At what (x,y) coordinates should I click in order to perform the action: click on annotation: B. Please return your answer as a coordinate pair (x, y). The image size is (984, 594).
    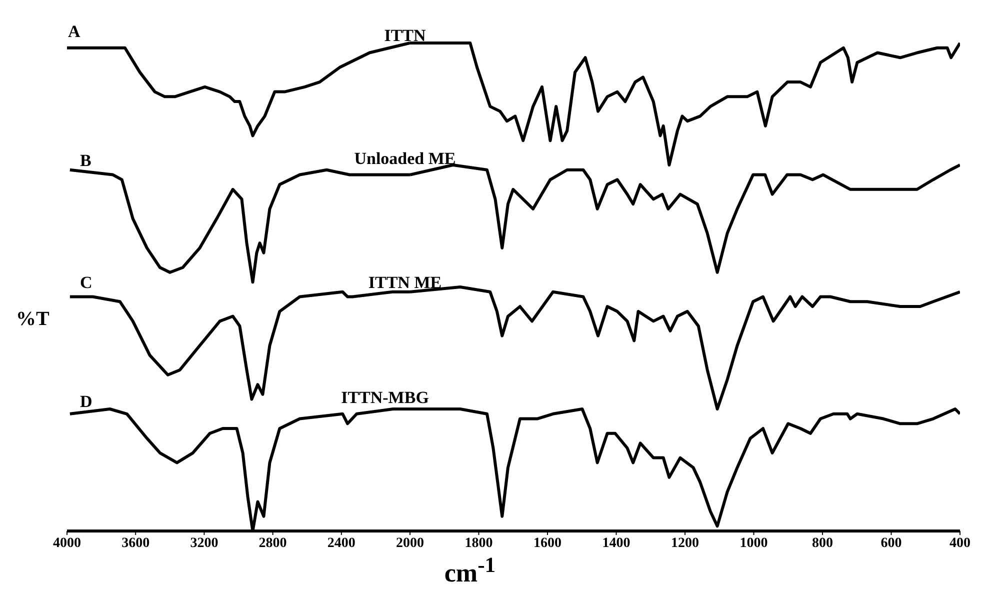
    Looking at the image, I should click on (86, 161).